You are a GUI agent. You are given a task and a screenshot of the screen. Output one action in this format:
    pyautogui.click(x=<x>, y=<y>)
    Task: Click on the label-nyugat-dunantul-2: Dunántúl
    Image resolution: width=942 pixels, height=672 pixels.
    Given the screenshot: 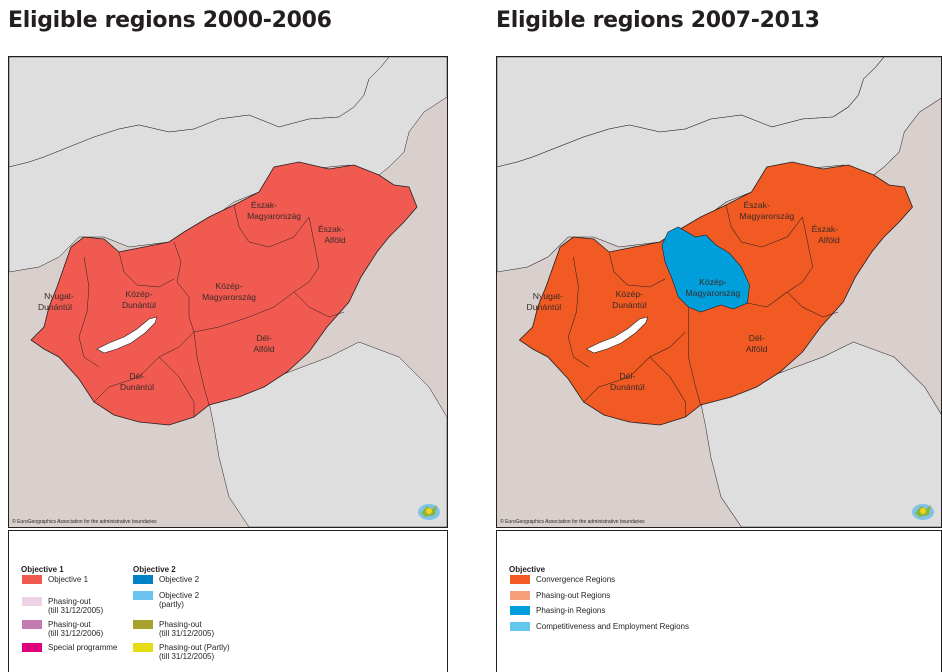 What is the action you would take?
    pyautogui.click(x=55, y=307)
    